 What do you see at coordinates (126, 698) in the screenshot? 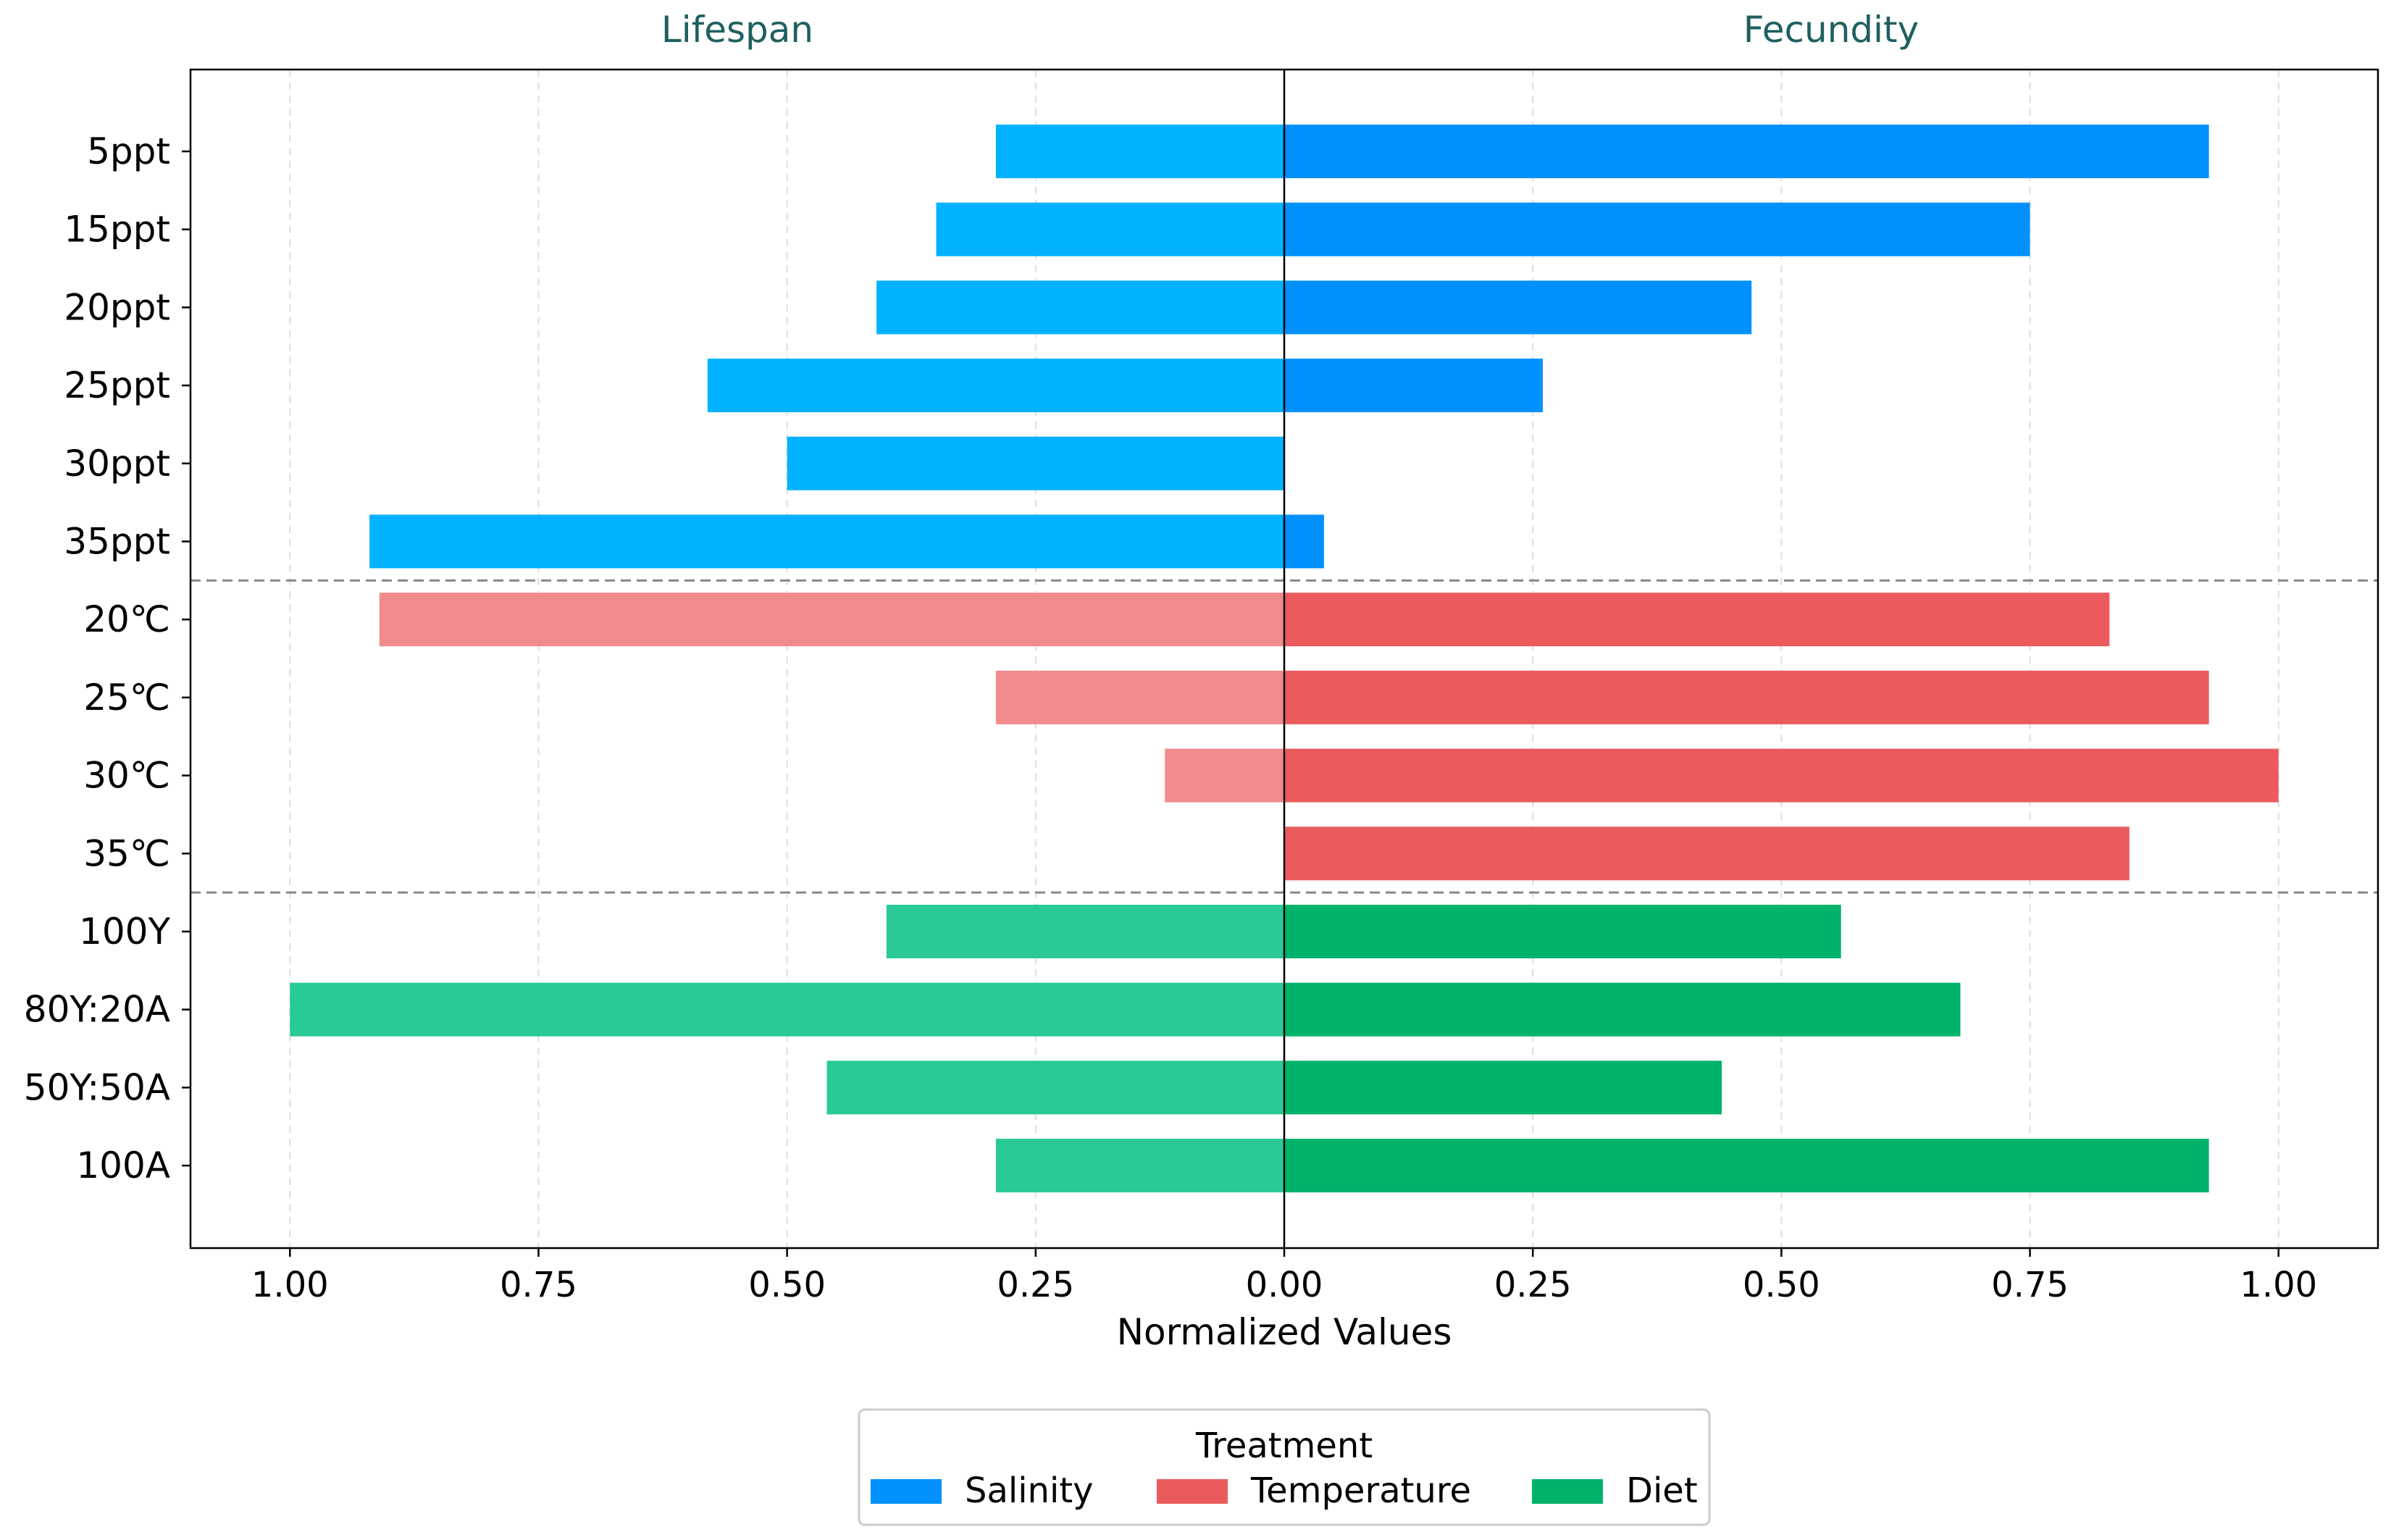
I see `y-tick-label: 25℃` at bounding box center [126, 698].